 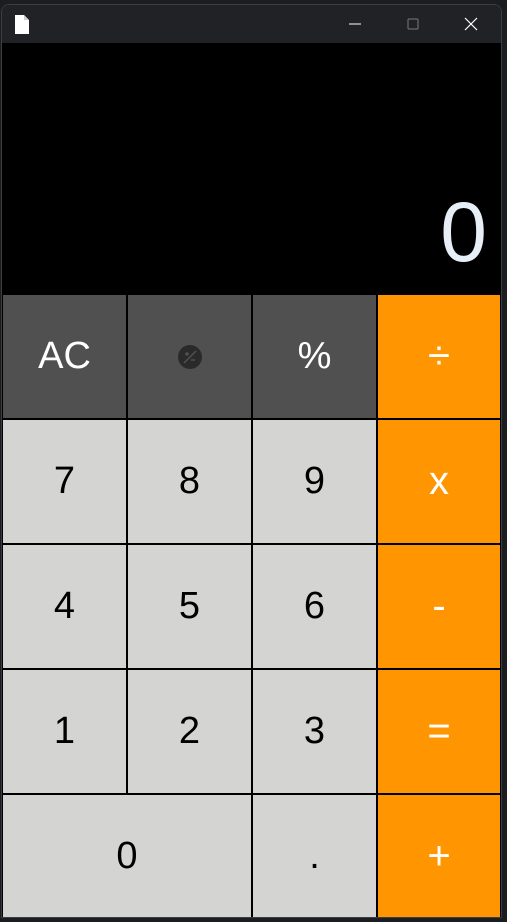 I want to click on plus-minus-icon, so click(x=189, y=356).